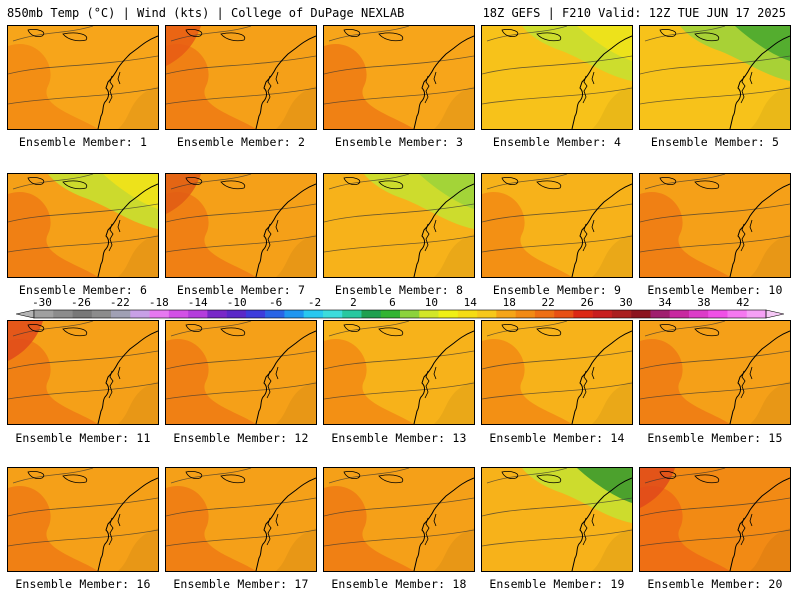  I want to click on colorbar-tick-label: -10, so click(237, 302).